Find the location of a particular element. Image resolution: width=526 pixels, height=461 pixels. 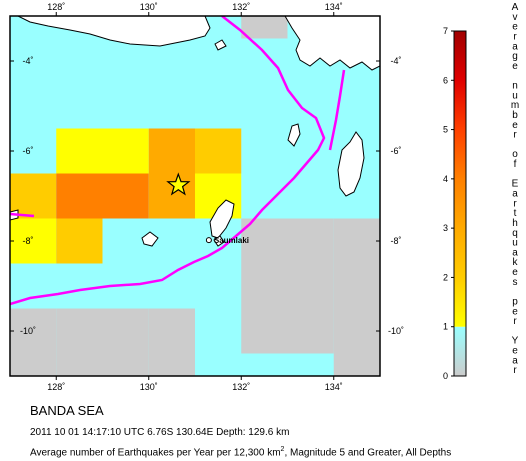

lat-label-right: -4˚ is located at coordinates (396, 61).